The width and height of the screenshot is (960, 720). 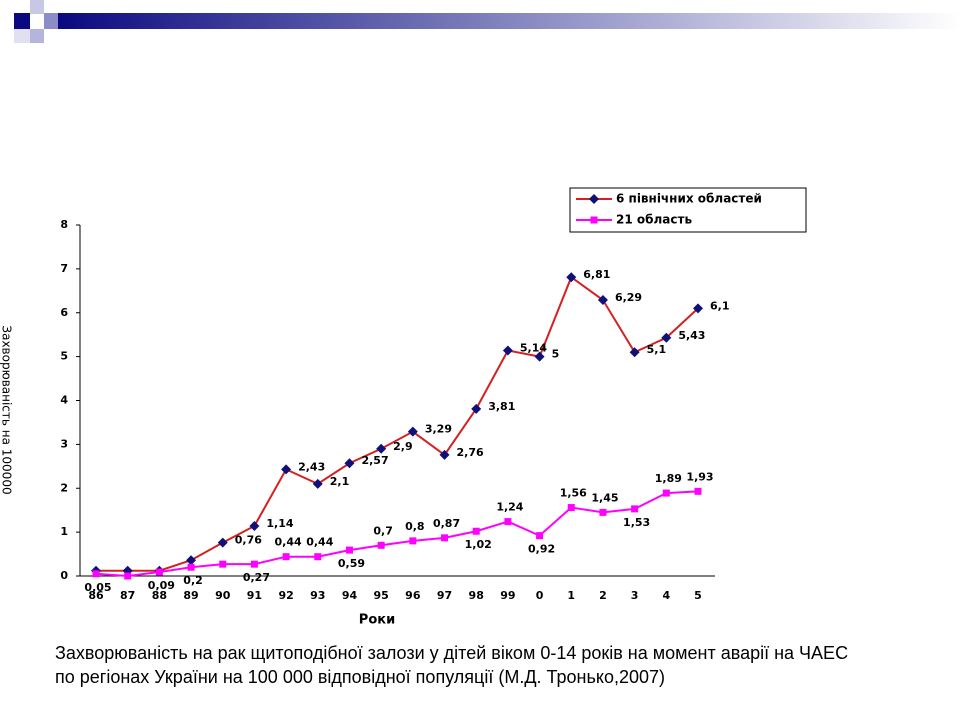 I want to click on data-label: 0,44, so click(x=319, y=542).